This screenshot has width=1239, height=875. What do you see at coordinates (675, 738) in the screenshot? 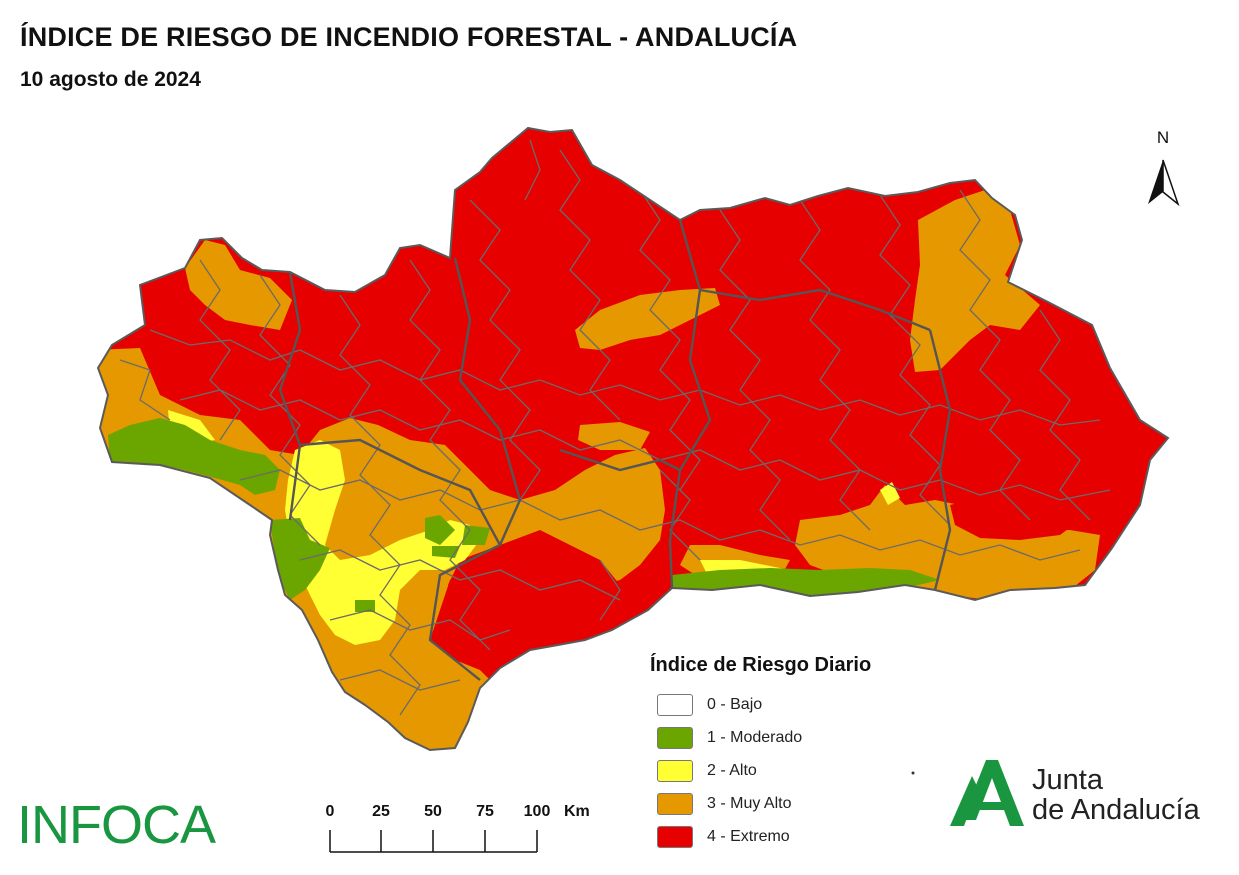
I see `legend-swatch-moderado` at bounding box center [675, 738].